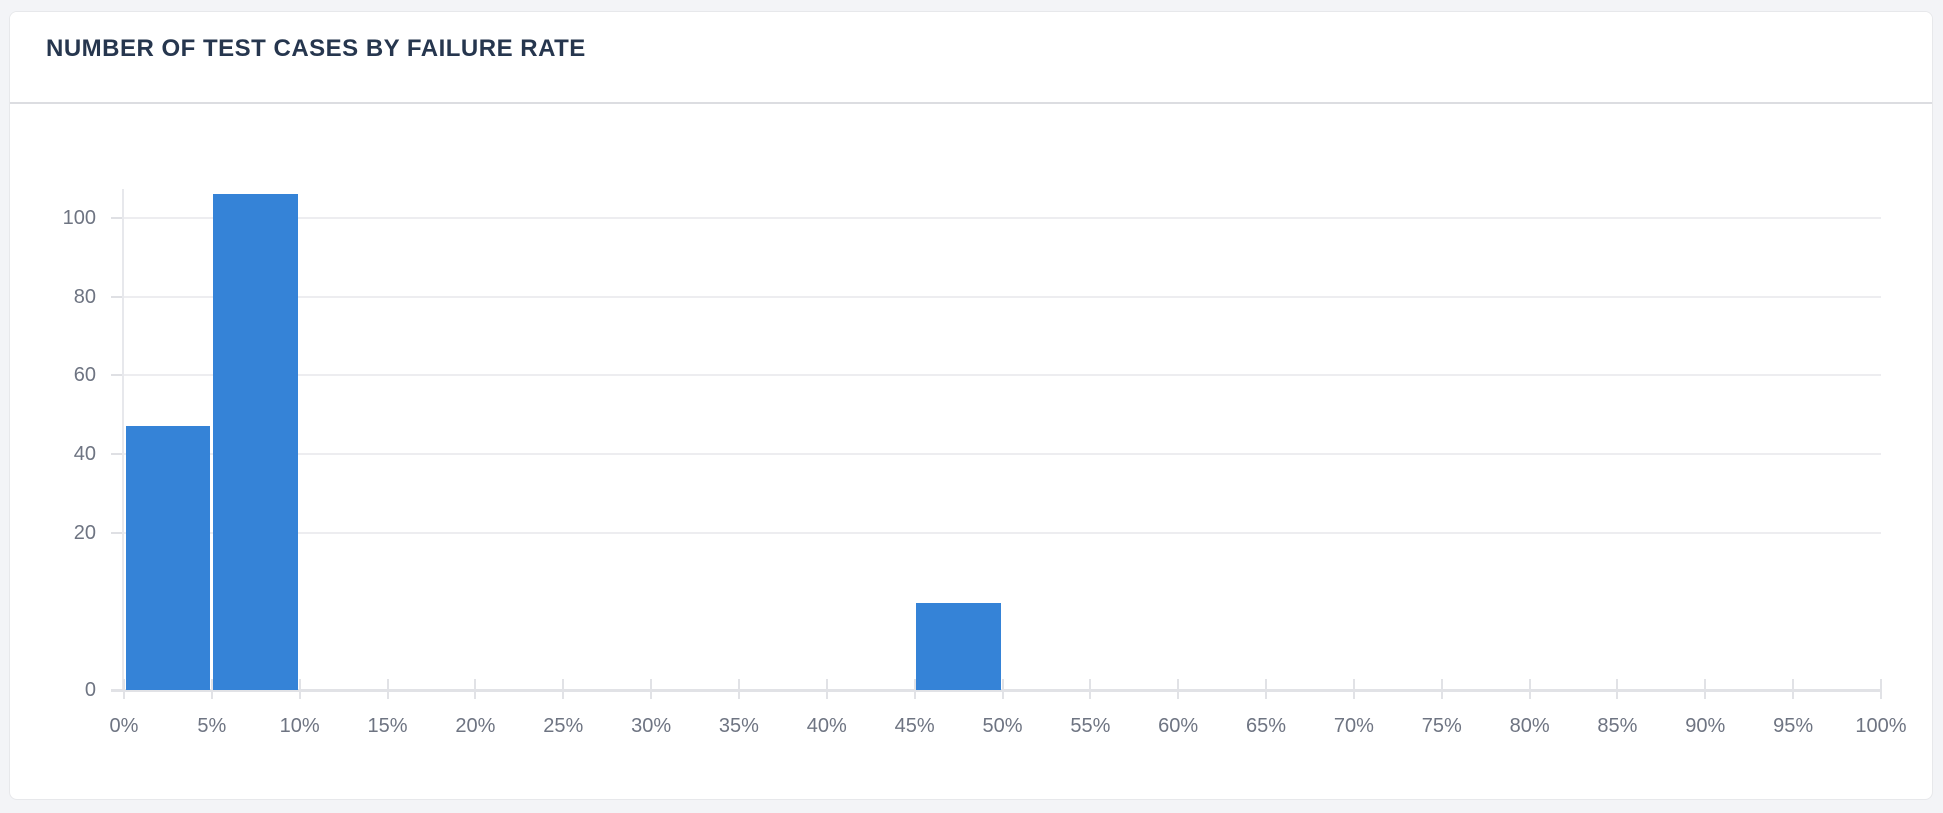  What do you see at coordinates (475, 726) in the screenshot?
I see `x-tick-label: 20%` at bounding box center [475, 726].